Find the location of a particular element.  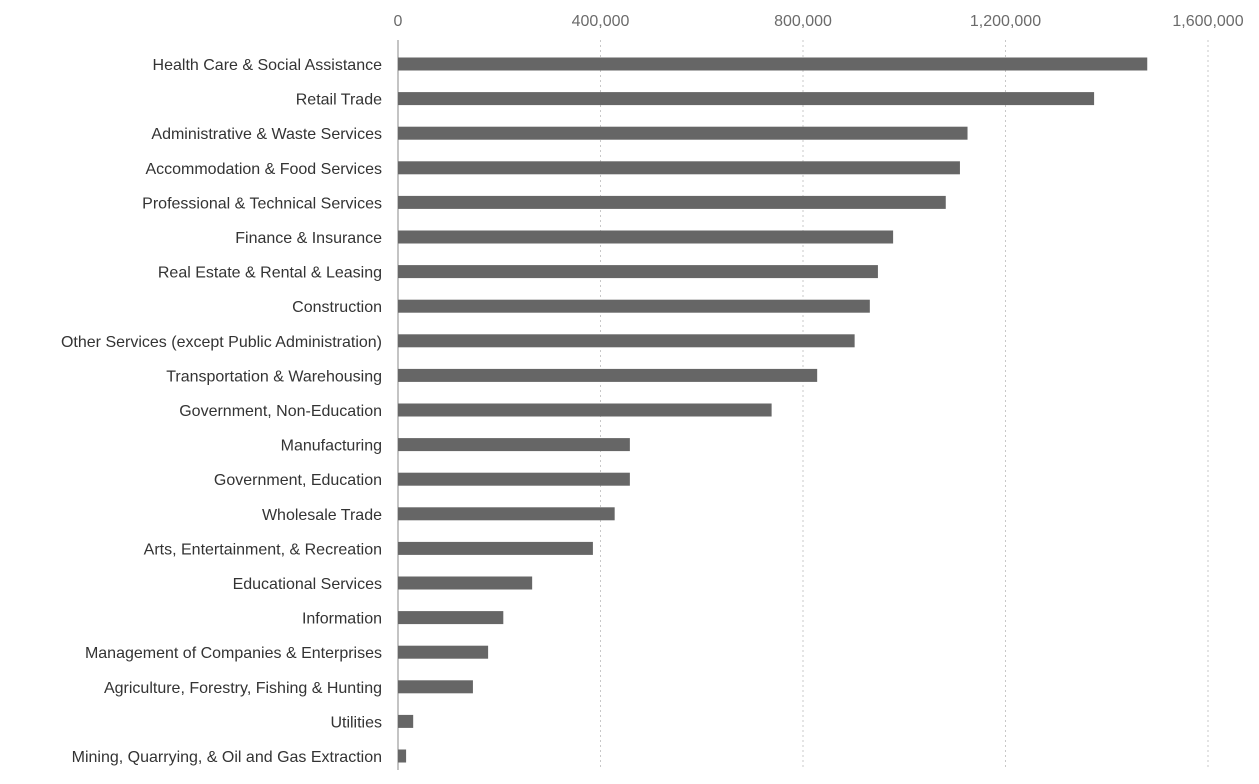

x-tick-label: 0 is located at coordinates (398, 21).